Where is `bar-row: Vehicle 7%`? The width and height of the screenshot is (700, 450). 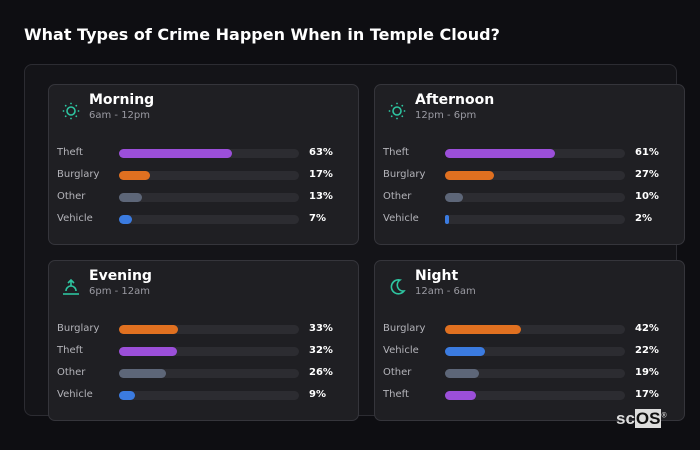
bar-row: Vehicle 7% is located at coordinates (207, 220).